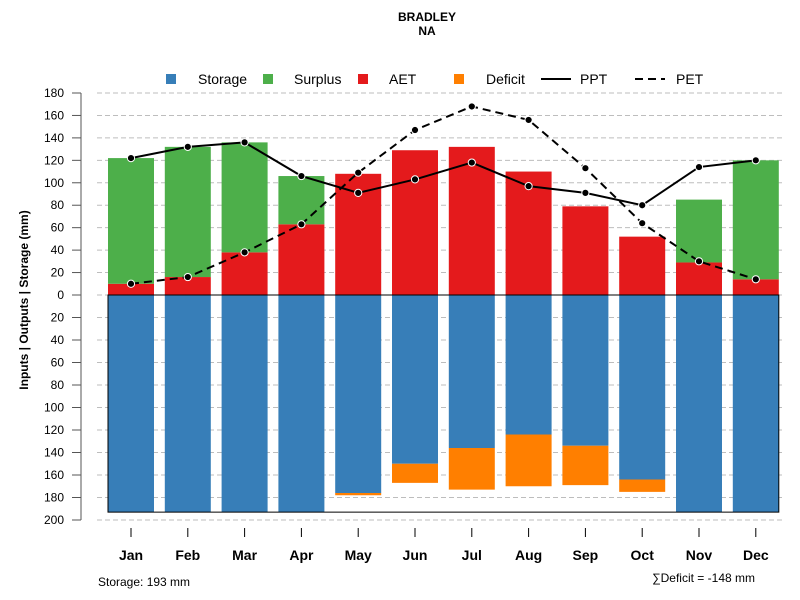 Image resolution: width=800 pixels, height=600 pixels. I want to click on legend: Storage Surplus AET Deficit PPT PET, so click(435, 79).